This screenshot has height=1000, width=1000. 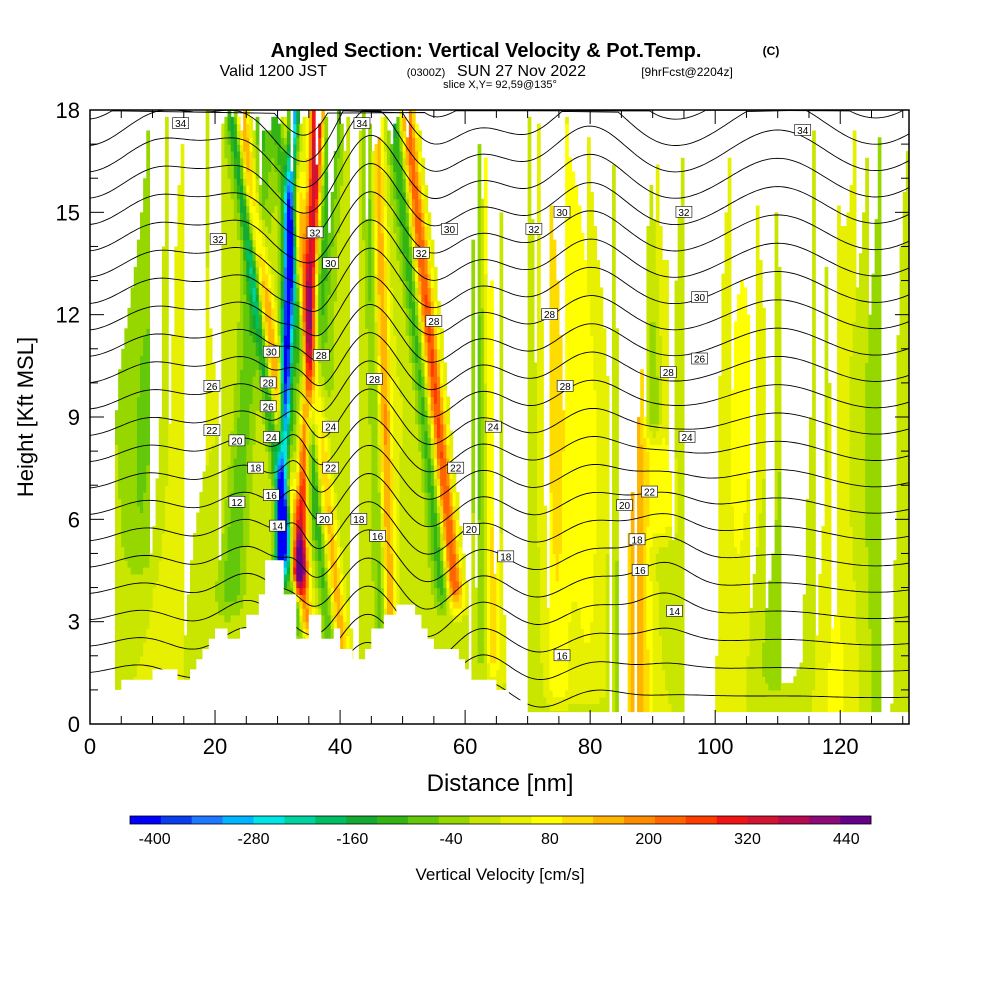 I want to click on contour-label-text: 16, so click(x=641, y=571).